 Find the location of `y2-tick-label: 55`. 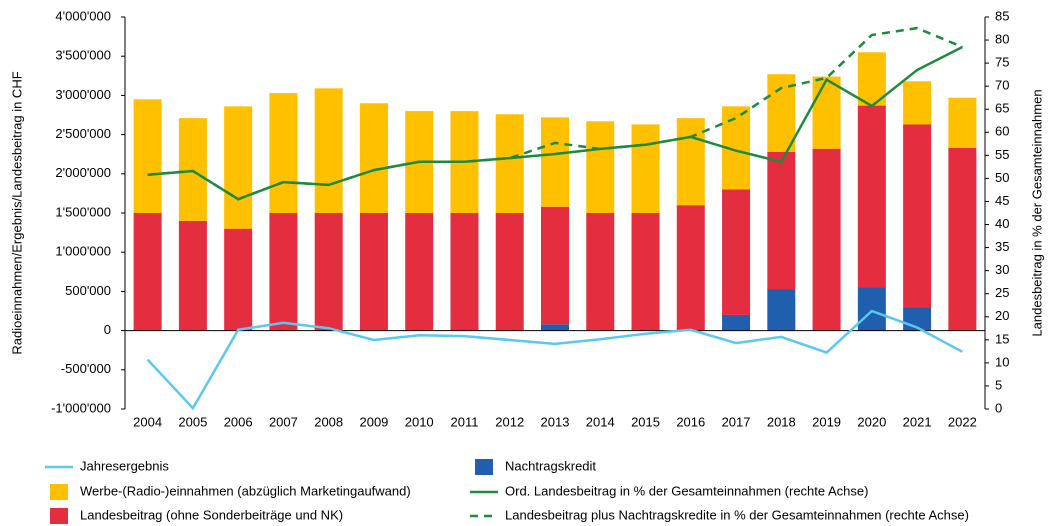

y2-tick-label: 55 is located at coordinates (1002, 154).